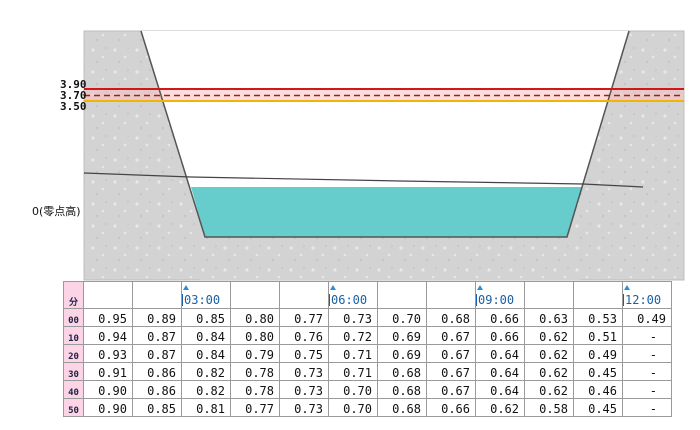 The image size is (700, 430). I want to click on time-label: 03:00, so click(202, 300).